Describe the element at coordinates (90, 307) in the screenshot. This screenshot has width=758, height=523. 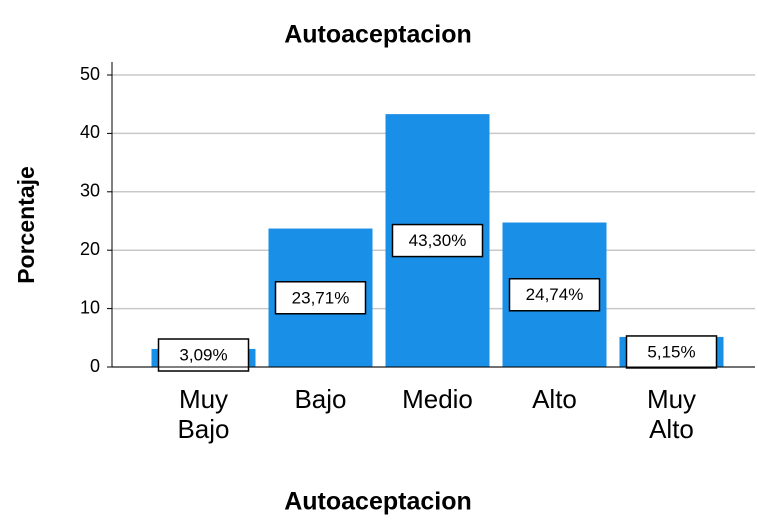
I see `y-tick-label: 10` at that location.